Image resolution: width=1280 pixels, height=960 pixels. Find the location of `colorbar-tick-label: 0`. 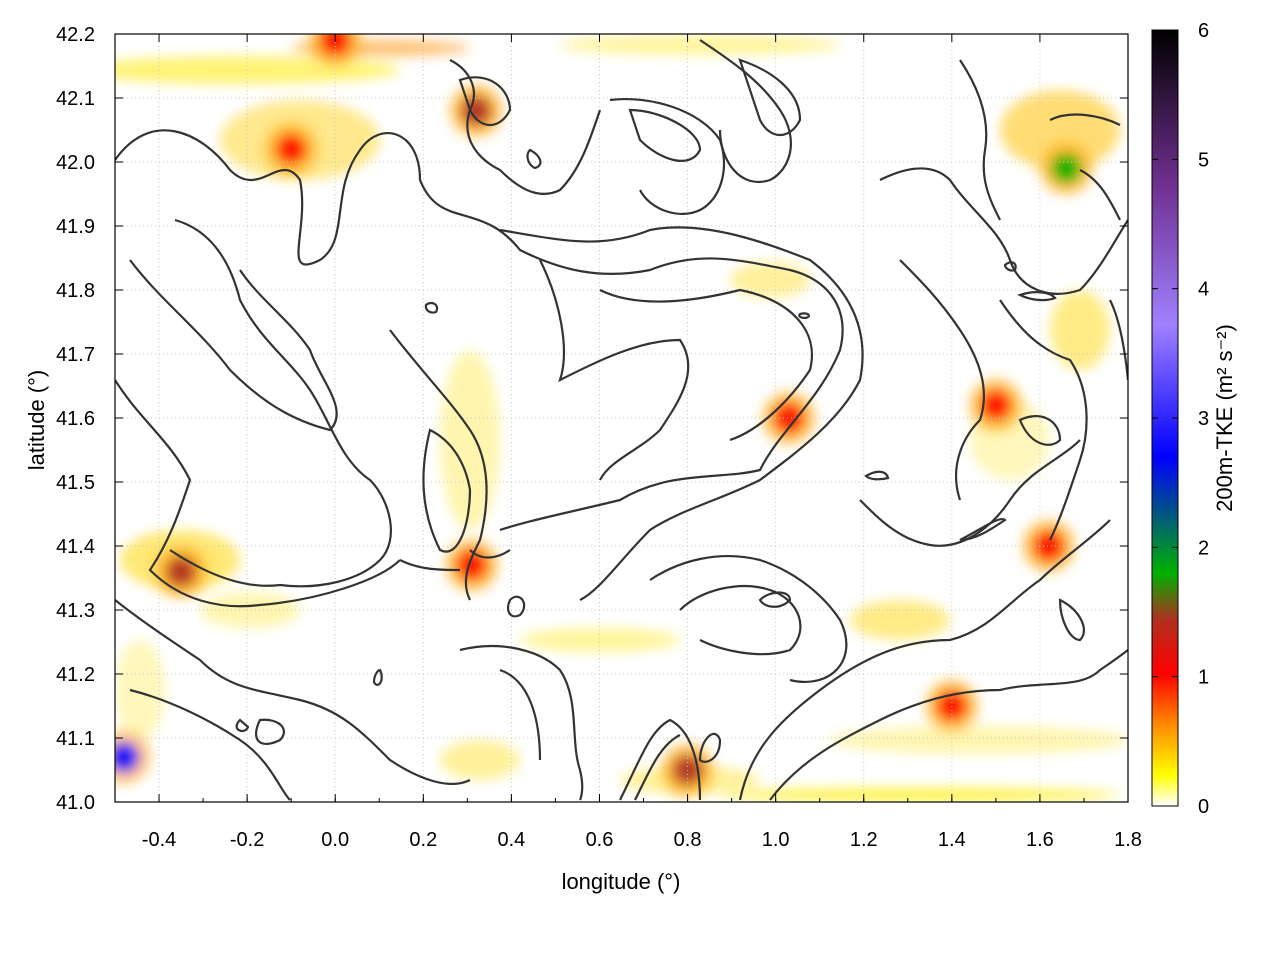

colorbar-tick-label: 0 is located at coordinates (1203, 807).